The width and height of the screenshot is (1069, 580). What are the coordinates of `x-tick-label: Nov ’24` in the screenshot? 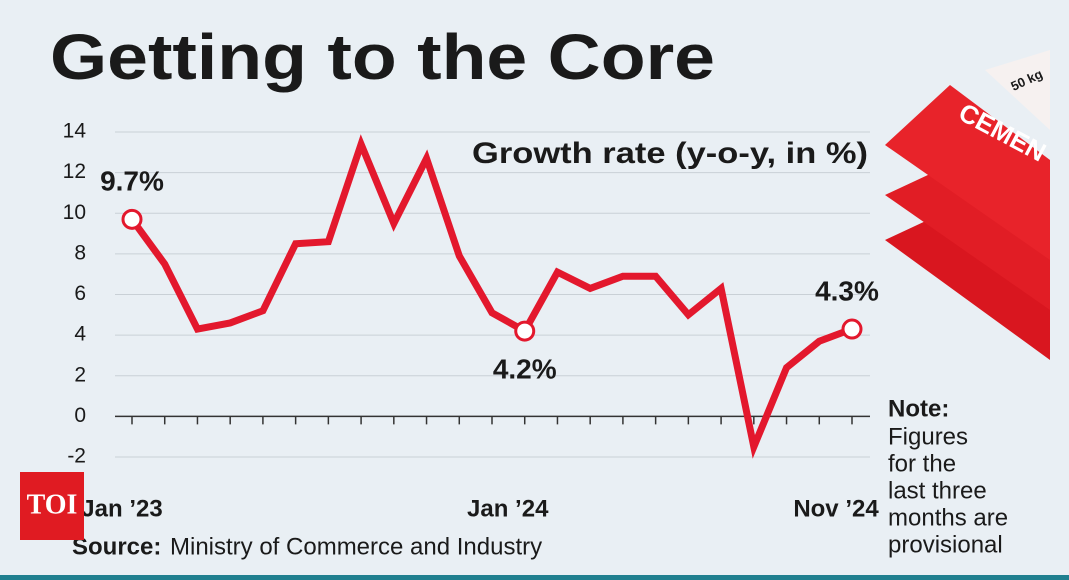 It's located at (836, 508).